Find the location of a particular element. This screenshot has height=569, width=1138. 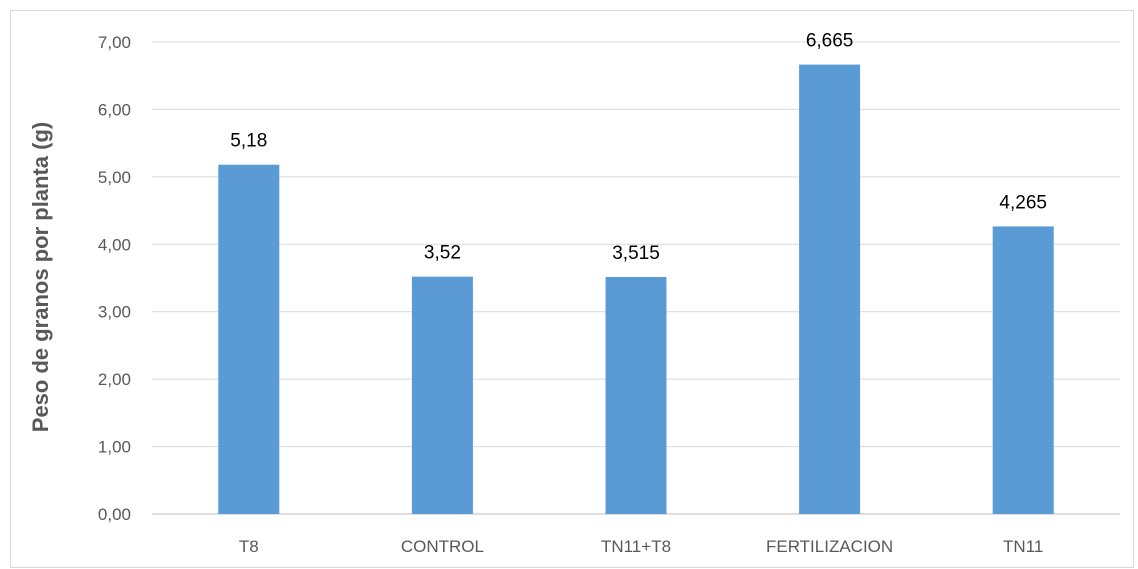

y-tick-label: 1,00 is located at coordinates (114, 447).